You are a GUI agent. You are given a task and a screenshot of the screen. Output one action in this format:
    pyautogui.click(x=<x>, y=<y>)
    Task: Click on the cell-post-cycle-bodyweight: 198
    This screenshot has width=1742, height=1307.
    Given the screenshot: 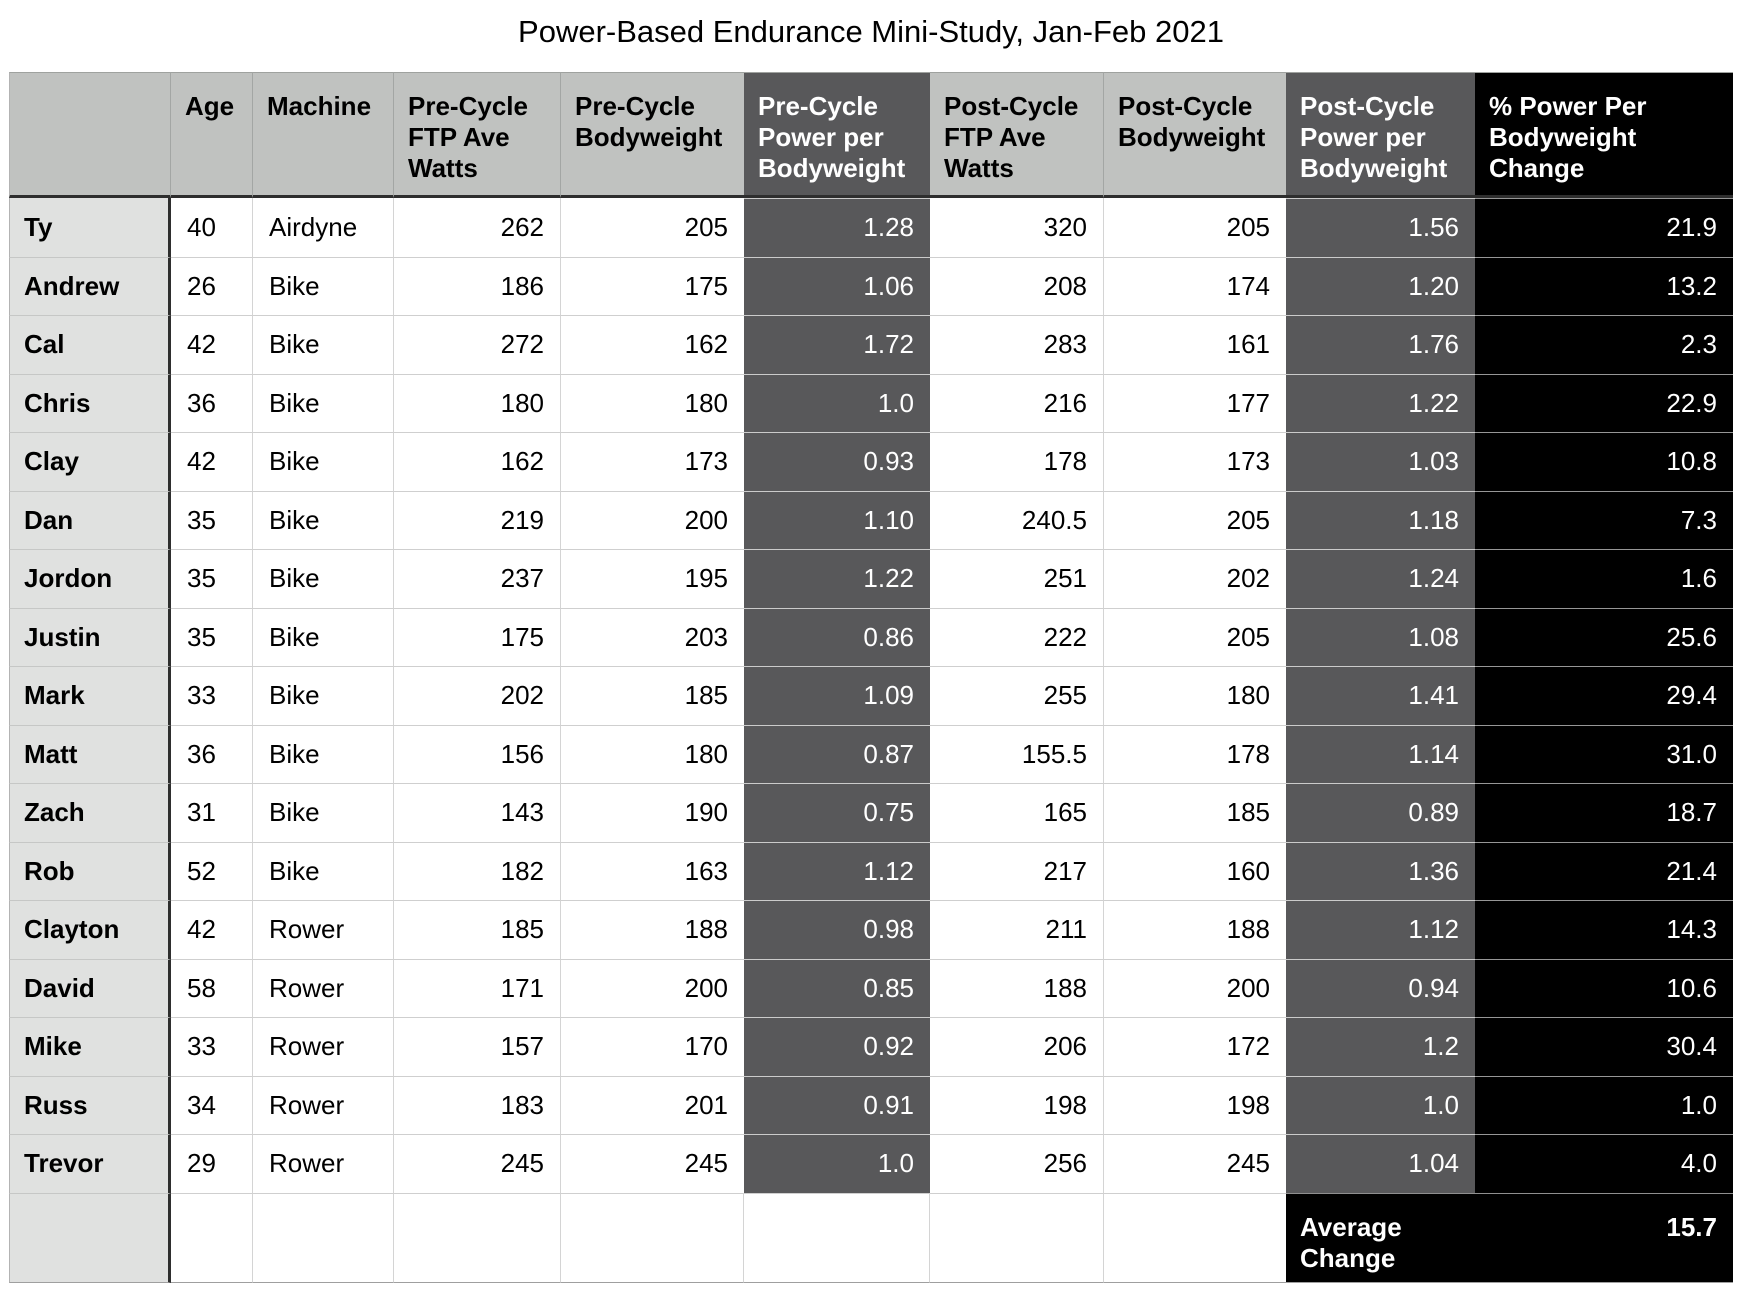 What is the action you would take?
    pyautogui.click(x=1195, y=1104)
    